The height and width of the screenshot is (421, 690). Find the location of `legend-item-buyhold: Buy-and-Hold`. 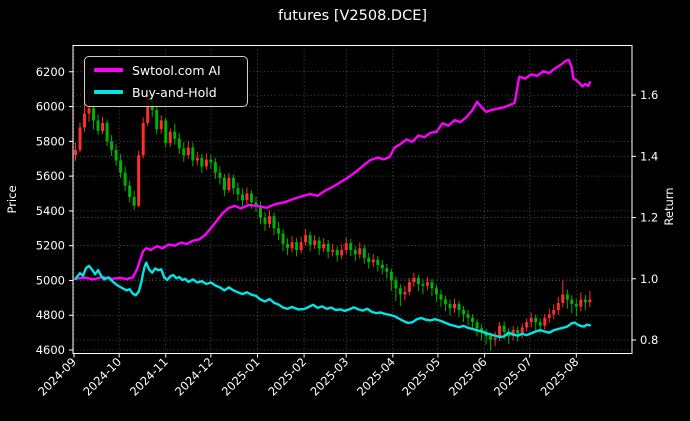

legend-item-buyhold: Buy-and-Hold is located at coordinates (166, 92).